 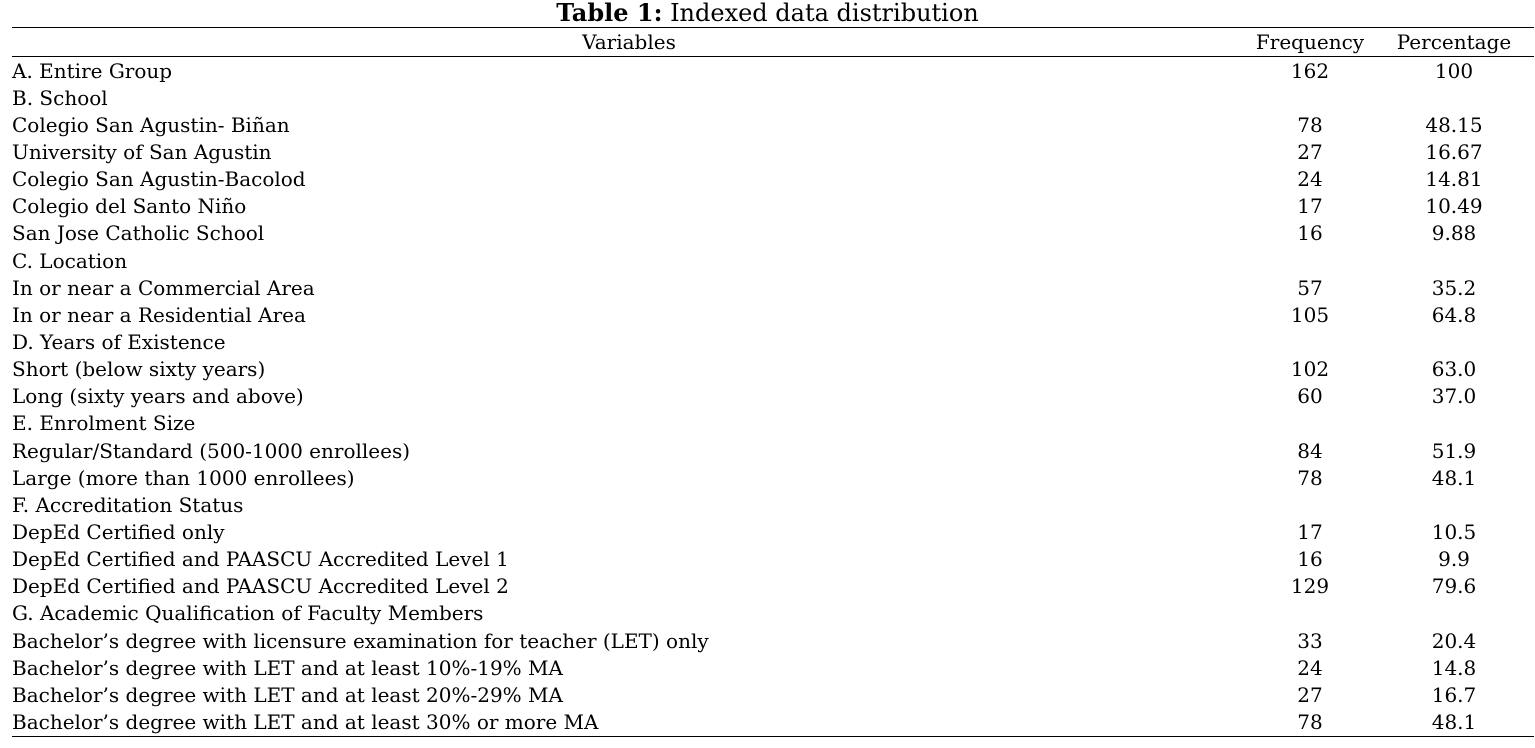 What do you see at coordinates (129, 206) in the screenshot?
I see `item-label: Colegio del Santo Niño` at bounding box center [129, 206].